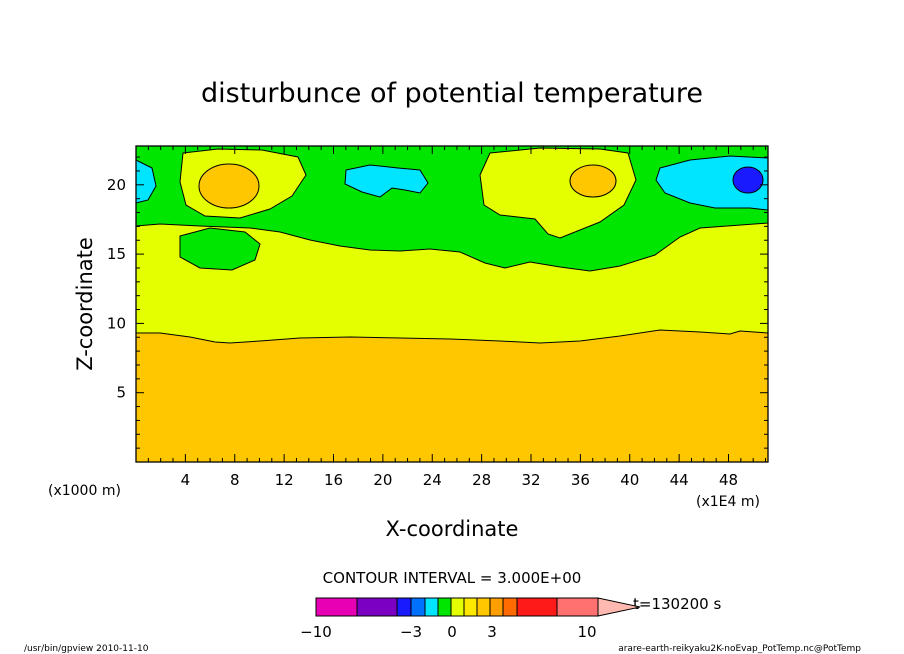 The image size is (904, 654). Describe the element at coordinates (580, 480) in the screenshot. I see `x-tick-label: 36` at that location.